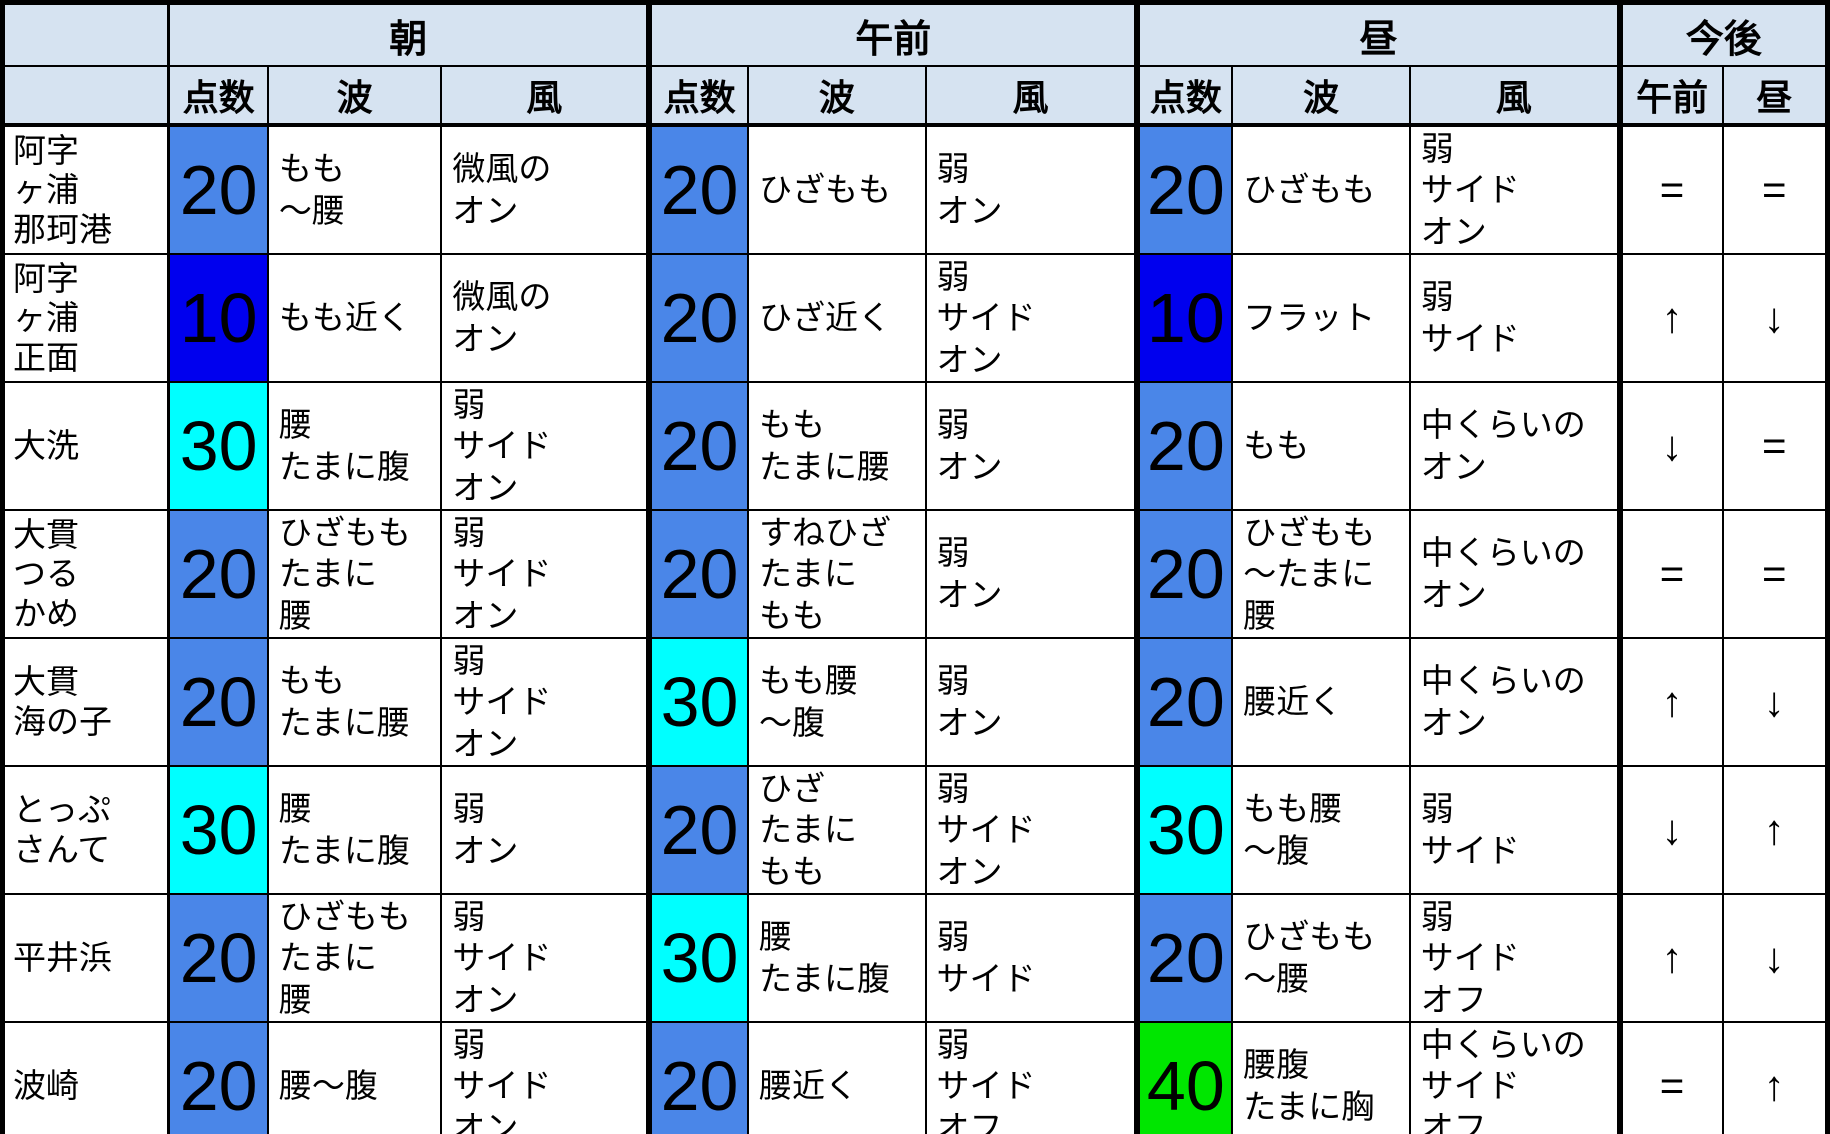  Describe the element at coordinates (1514, 96) in the screenshot. I see `col-header-noon-wind: 風` at that location.